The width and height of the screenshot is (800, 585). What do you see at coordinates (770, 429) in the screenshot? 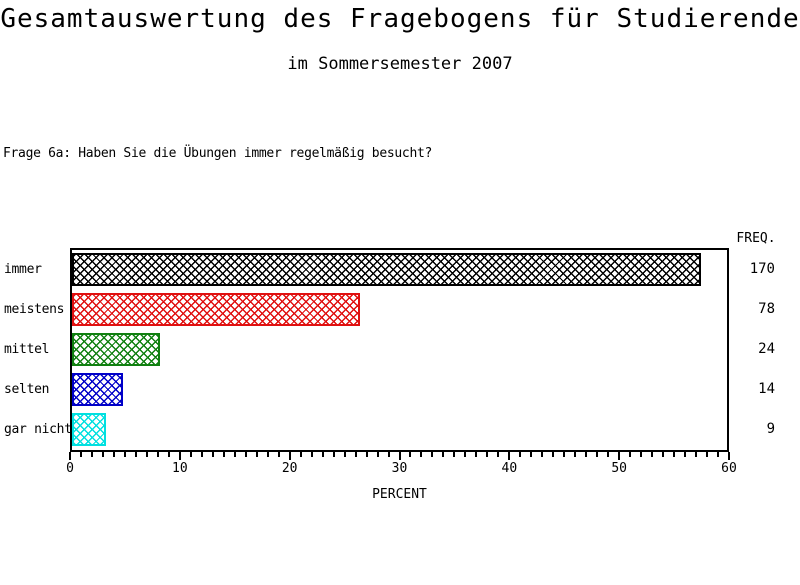
I see `freq-value-gar-nicht: 9` at bounding box center [770, 429].